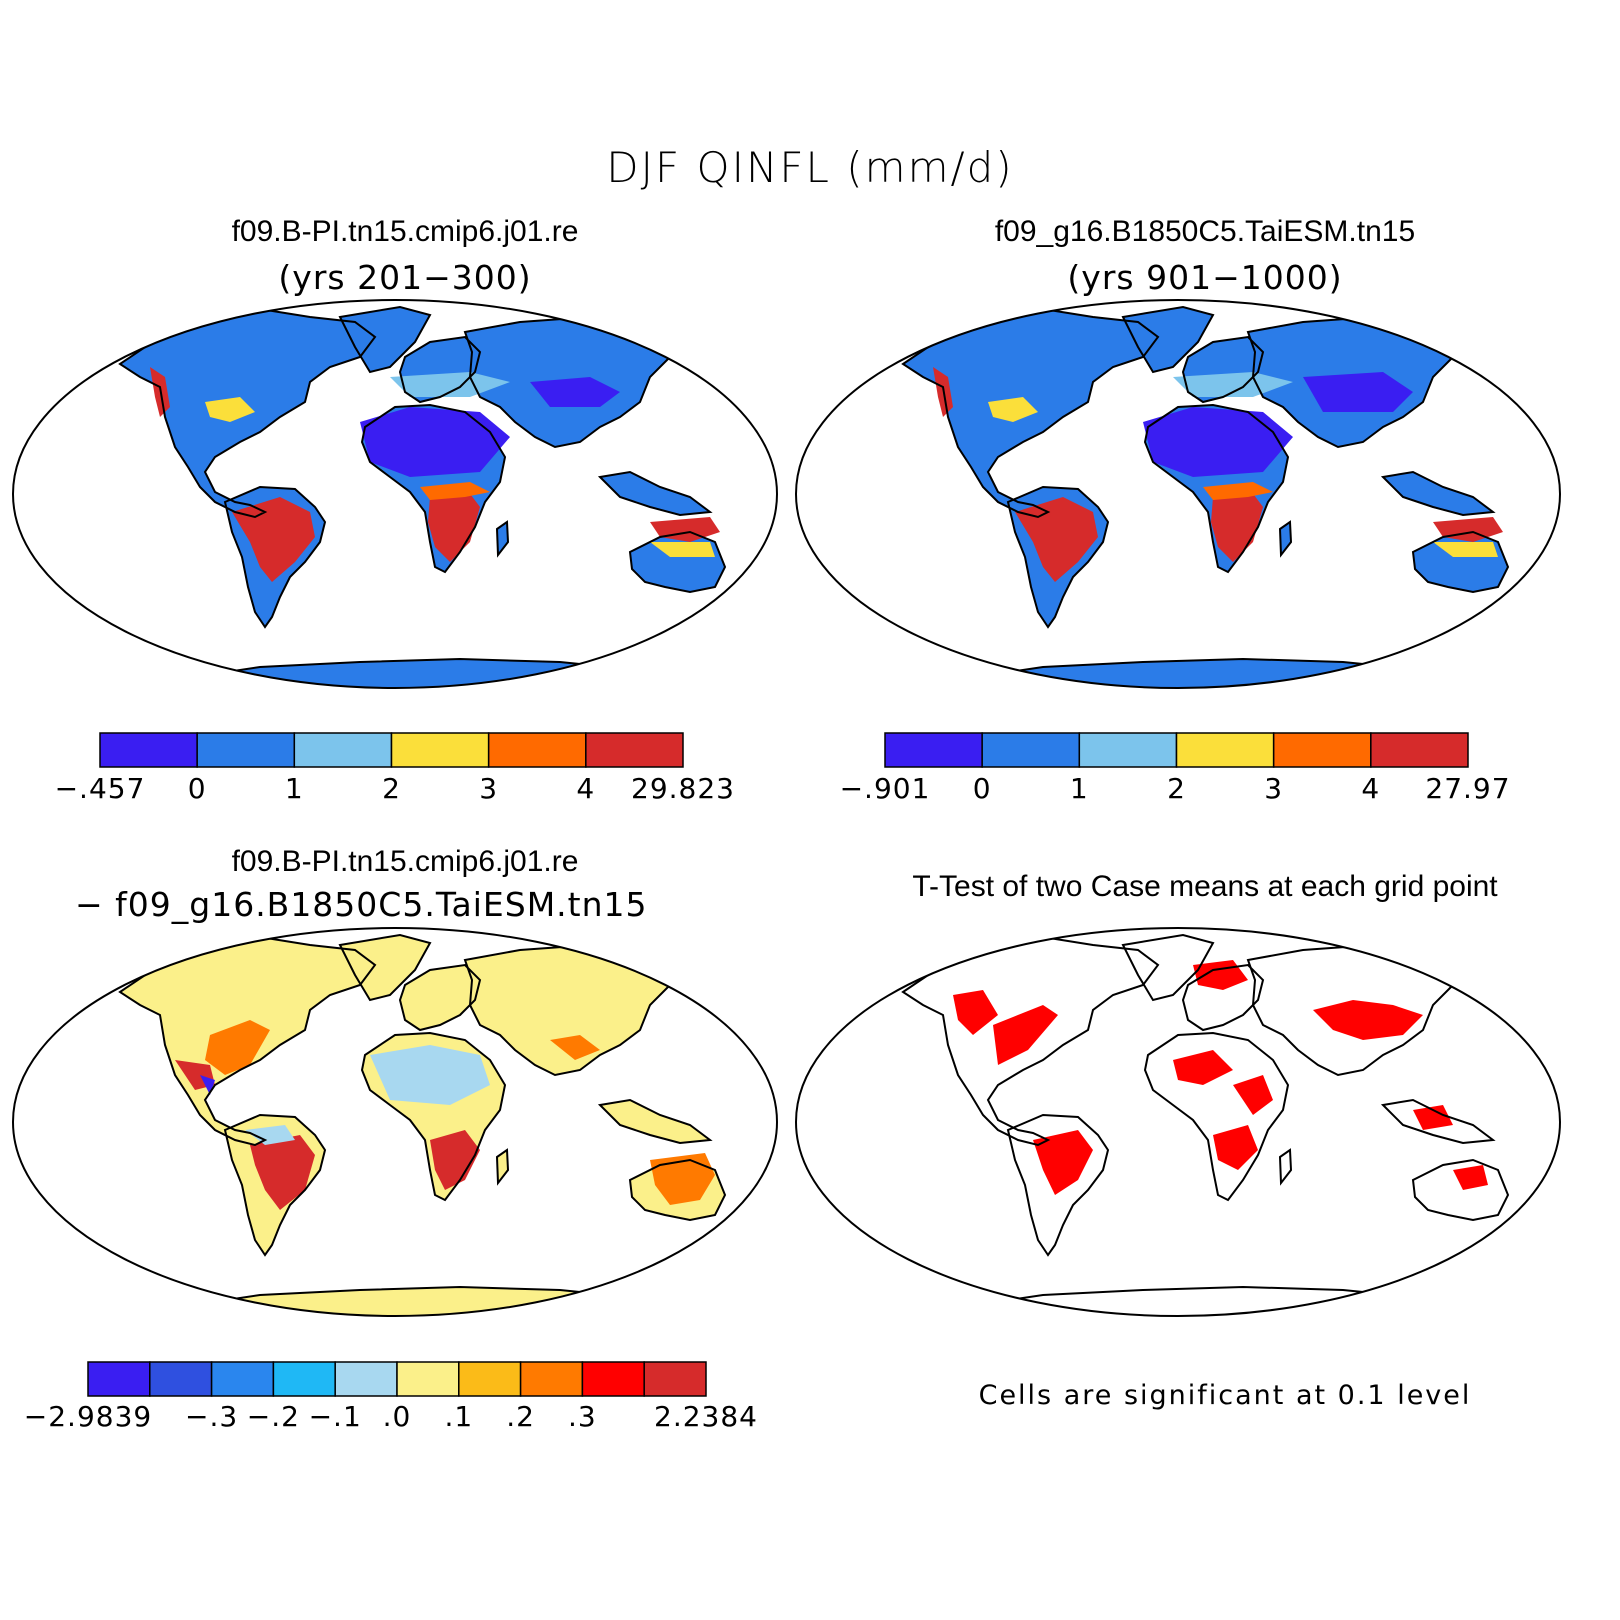 This screenshot has height=1620, width=1620. I want to click on panel2-title: f09_g16.B1850C5.TaiESM.tn15, so click(1205, 231).